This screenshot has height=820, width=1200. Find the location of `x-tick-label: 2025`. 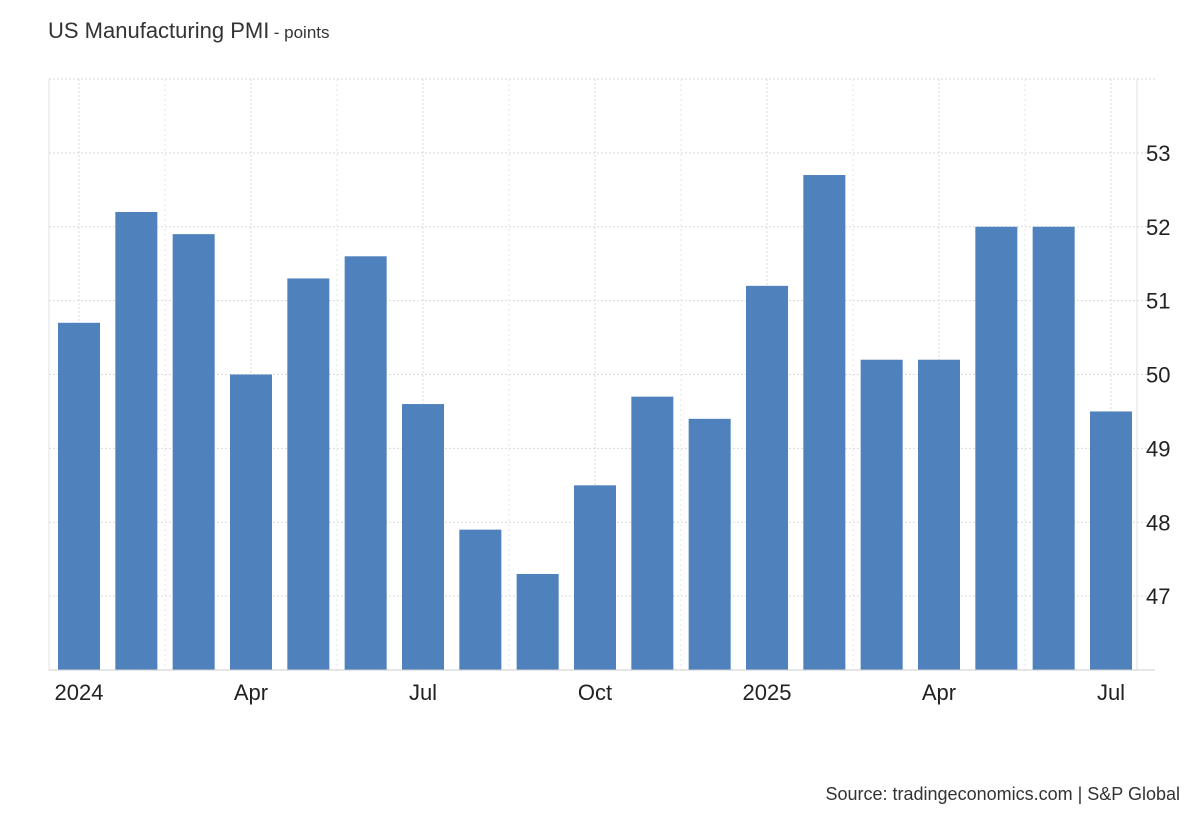

x-tick-label: 2025 is located at coordinates (767, 692).